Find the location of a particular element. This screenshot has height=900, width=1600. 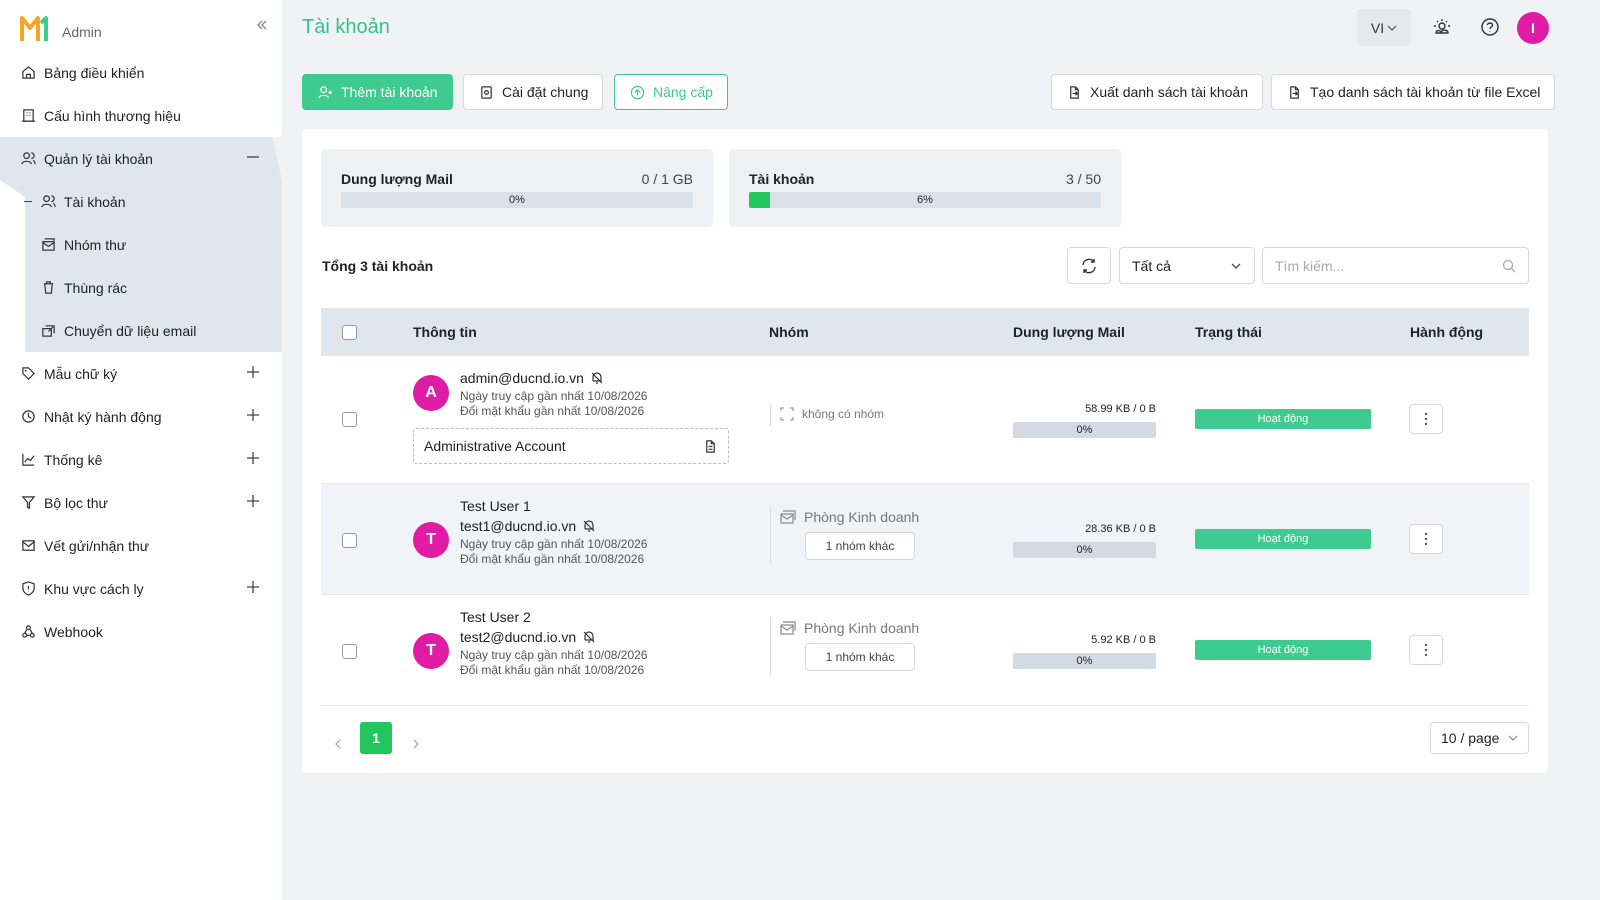

status-filter-value: Tất cả is located at coordinates (1151, 265).